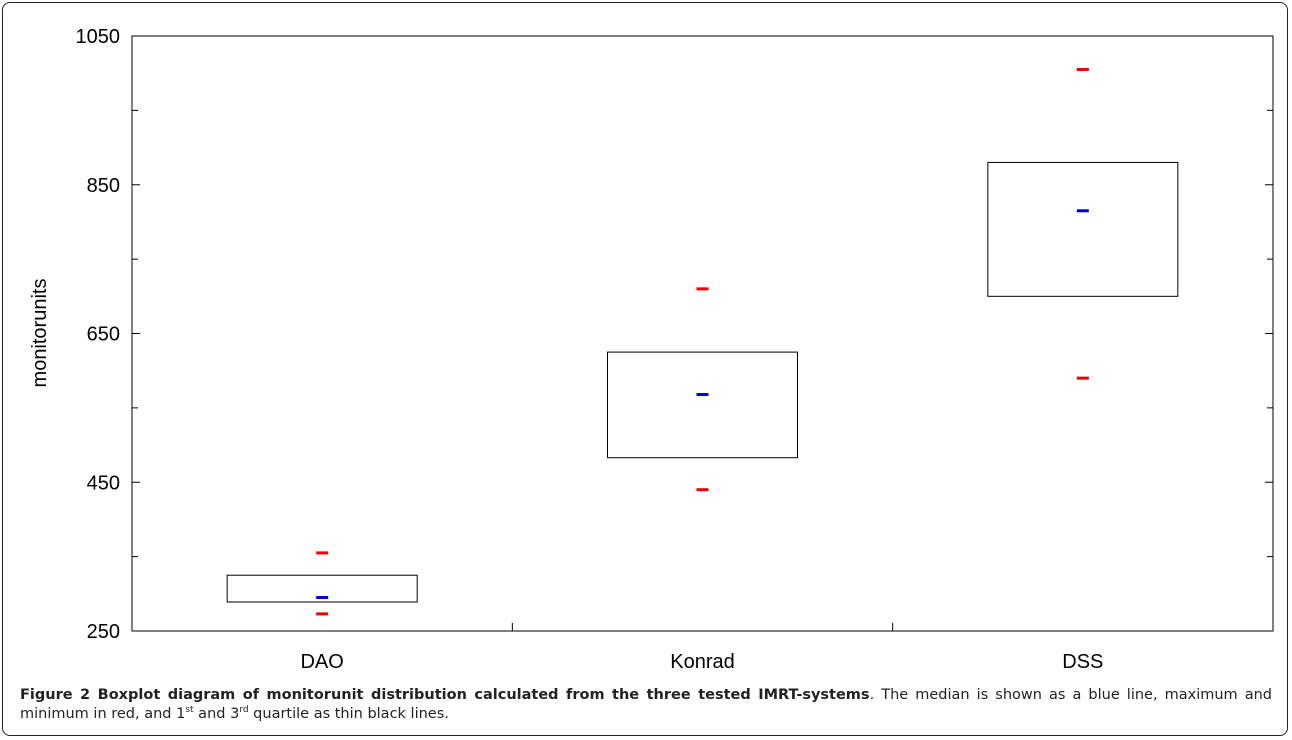 The height and width of the screenshot is (740, 1292). What do you see at coordinates (322, 588) in the screenshot?
I see `box-dao` at bounding box center [322, 588].